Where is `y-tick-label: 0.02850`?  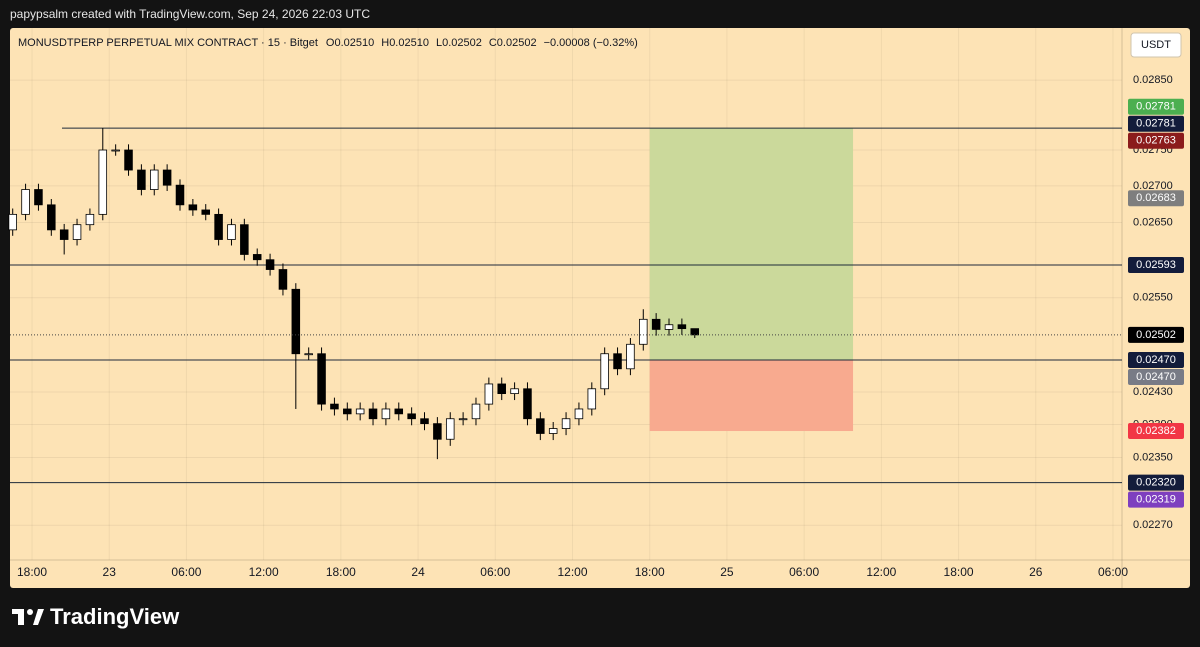
y-tick-label: 0.02850 is located at coordinates (1153, 80).